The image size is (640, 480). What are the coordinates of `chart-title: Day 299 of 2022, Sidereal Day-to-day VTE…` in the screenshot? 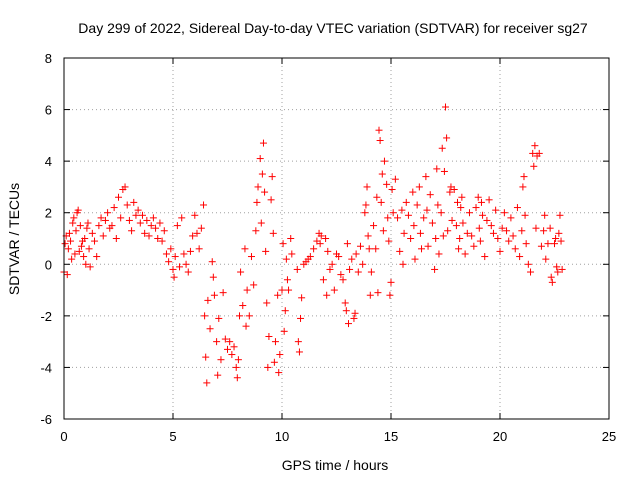 It's located at (333, 28).